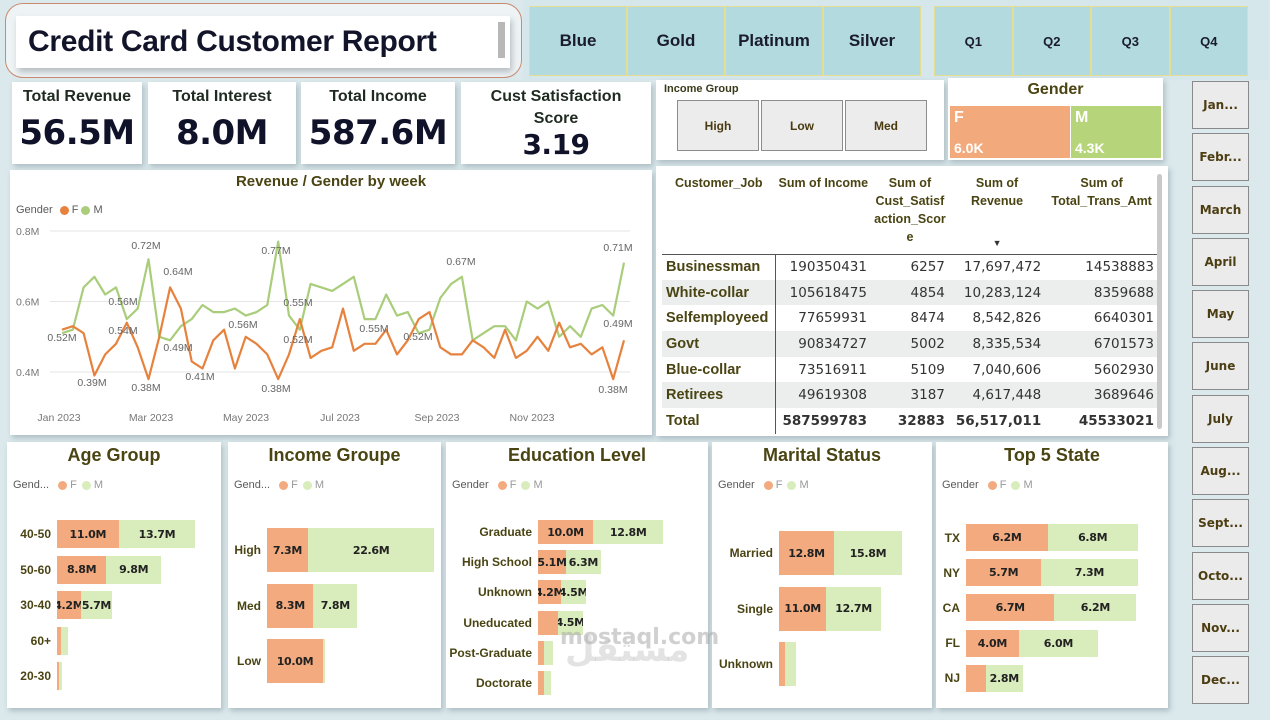 The image size is (1280, 720). What do you see at coordinates (997, 214) in the screenshot?
I see `col-header-revenue: Sum of Revenue ▼` at bounding box center [997, 214].